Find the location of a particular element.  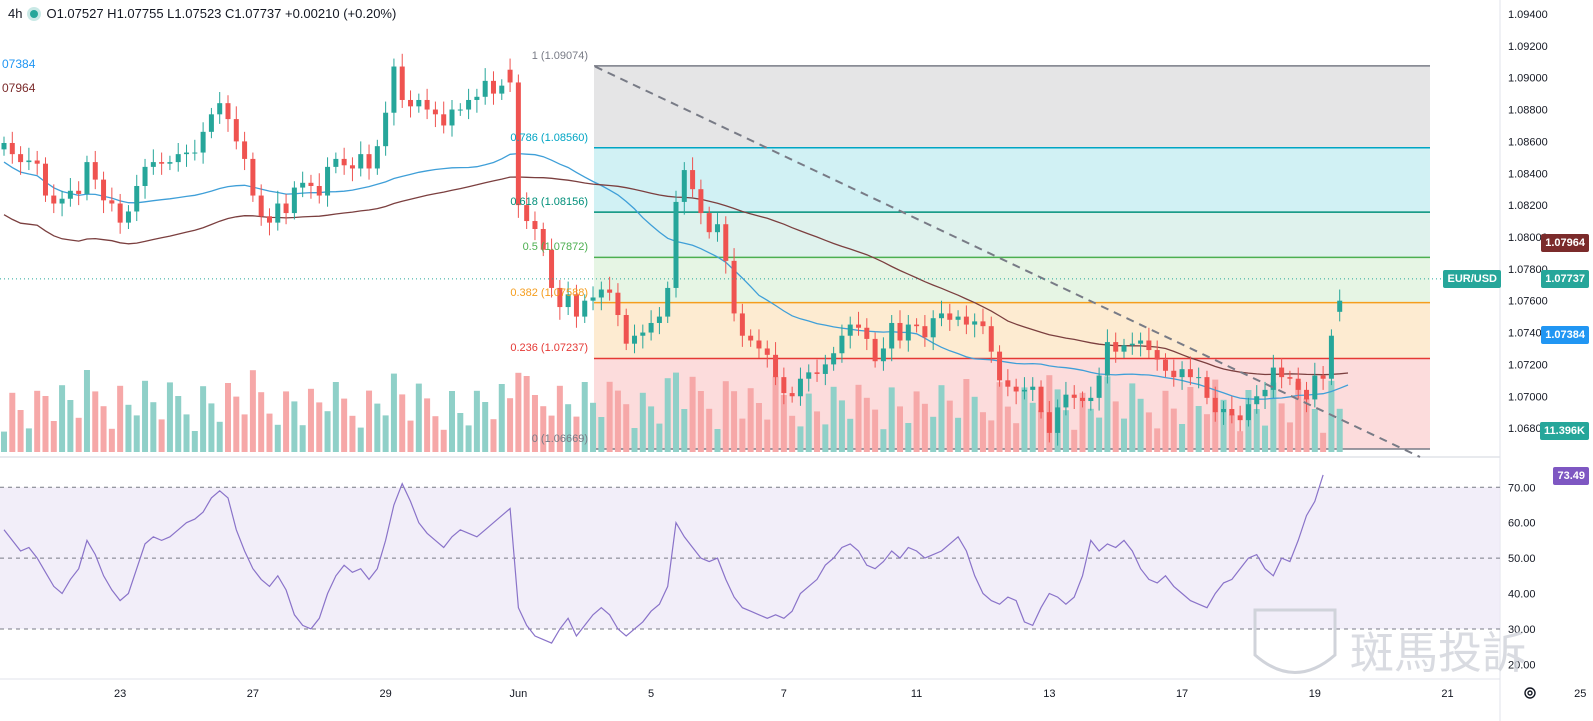

fib-level-label: 0.236 (1.07237) is located at coordinates (549, 348).